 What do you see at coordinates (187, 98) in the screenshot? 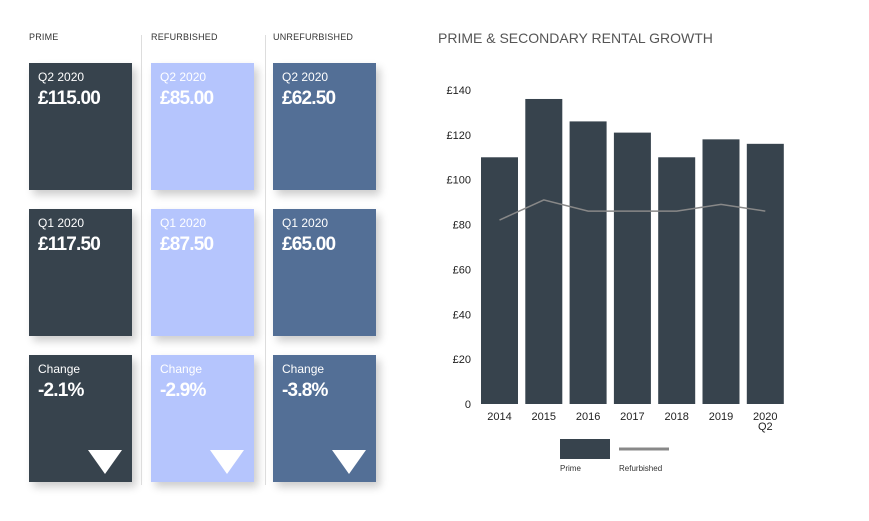
I see `card-value: £85.00` at bounding box center [187, 98].